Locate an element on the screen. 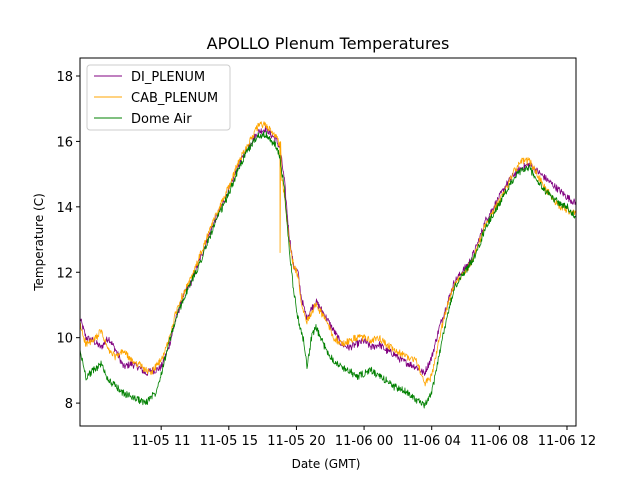 The image size is (640, 485). x-tick-label: 11-05 15 is located at coordinates (229, 441).